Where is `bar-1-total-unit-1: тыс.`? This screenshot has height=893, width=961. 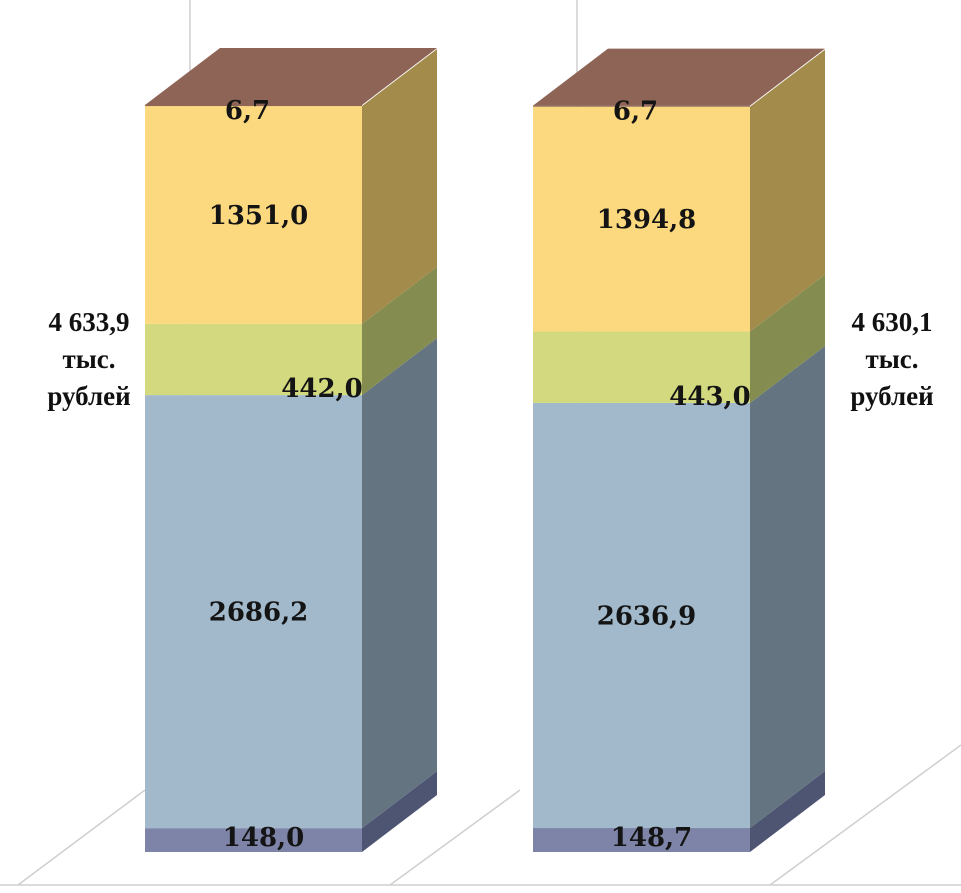 bar-1-total-unit-1: тыс. is located at coordinates (89, 359).